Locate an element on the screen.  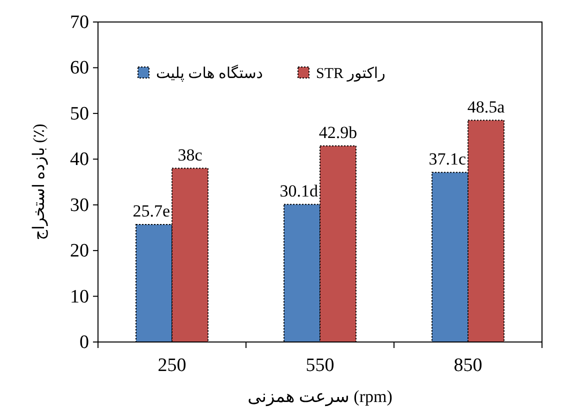
y-tick-label: 20 is located at coordinates (79, 251).